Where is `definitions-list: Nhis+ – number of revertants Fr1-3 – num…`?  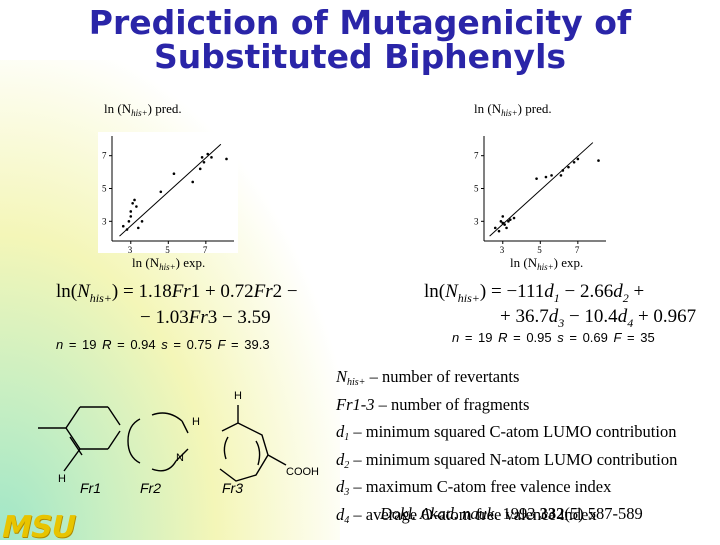 definitions-list: Nhis+ – number of revertants Fr1-3 – num… is located at coordinates (506, 448).